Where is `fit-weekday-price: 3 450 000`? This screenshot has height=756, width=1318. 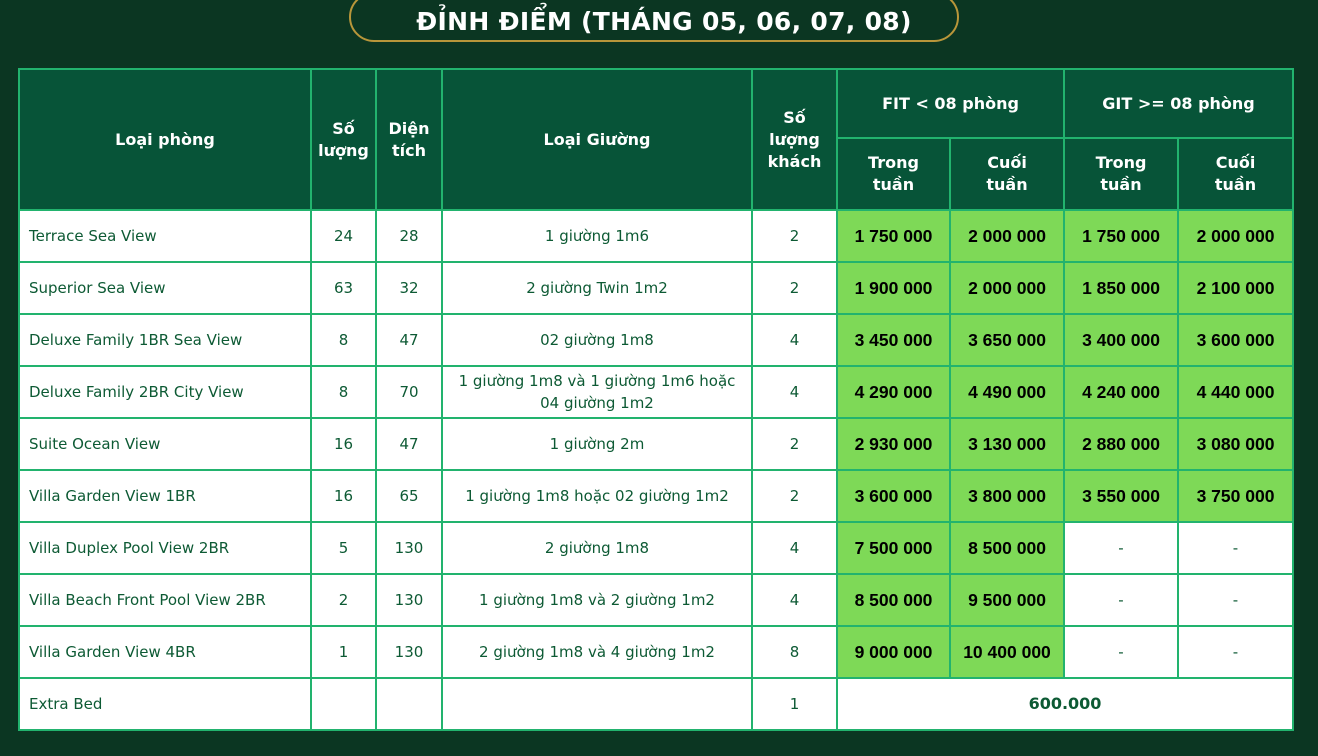
fit-weekday-price: 3 450 000 is located at coordinates (893, 340).